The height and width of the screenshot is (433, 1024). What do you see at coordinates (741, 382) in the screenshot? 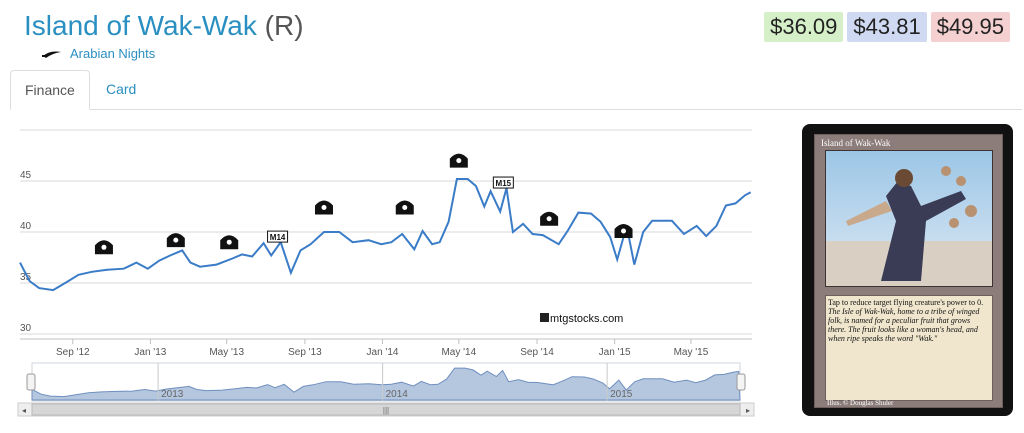
I see `navigator-right-handle` at bounding box center [741, 382].